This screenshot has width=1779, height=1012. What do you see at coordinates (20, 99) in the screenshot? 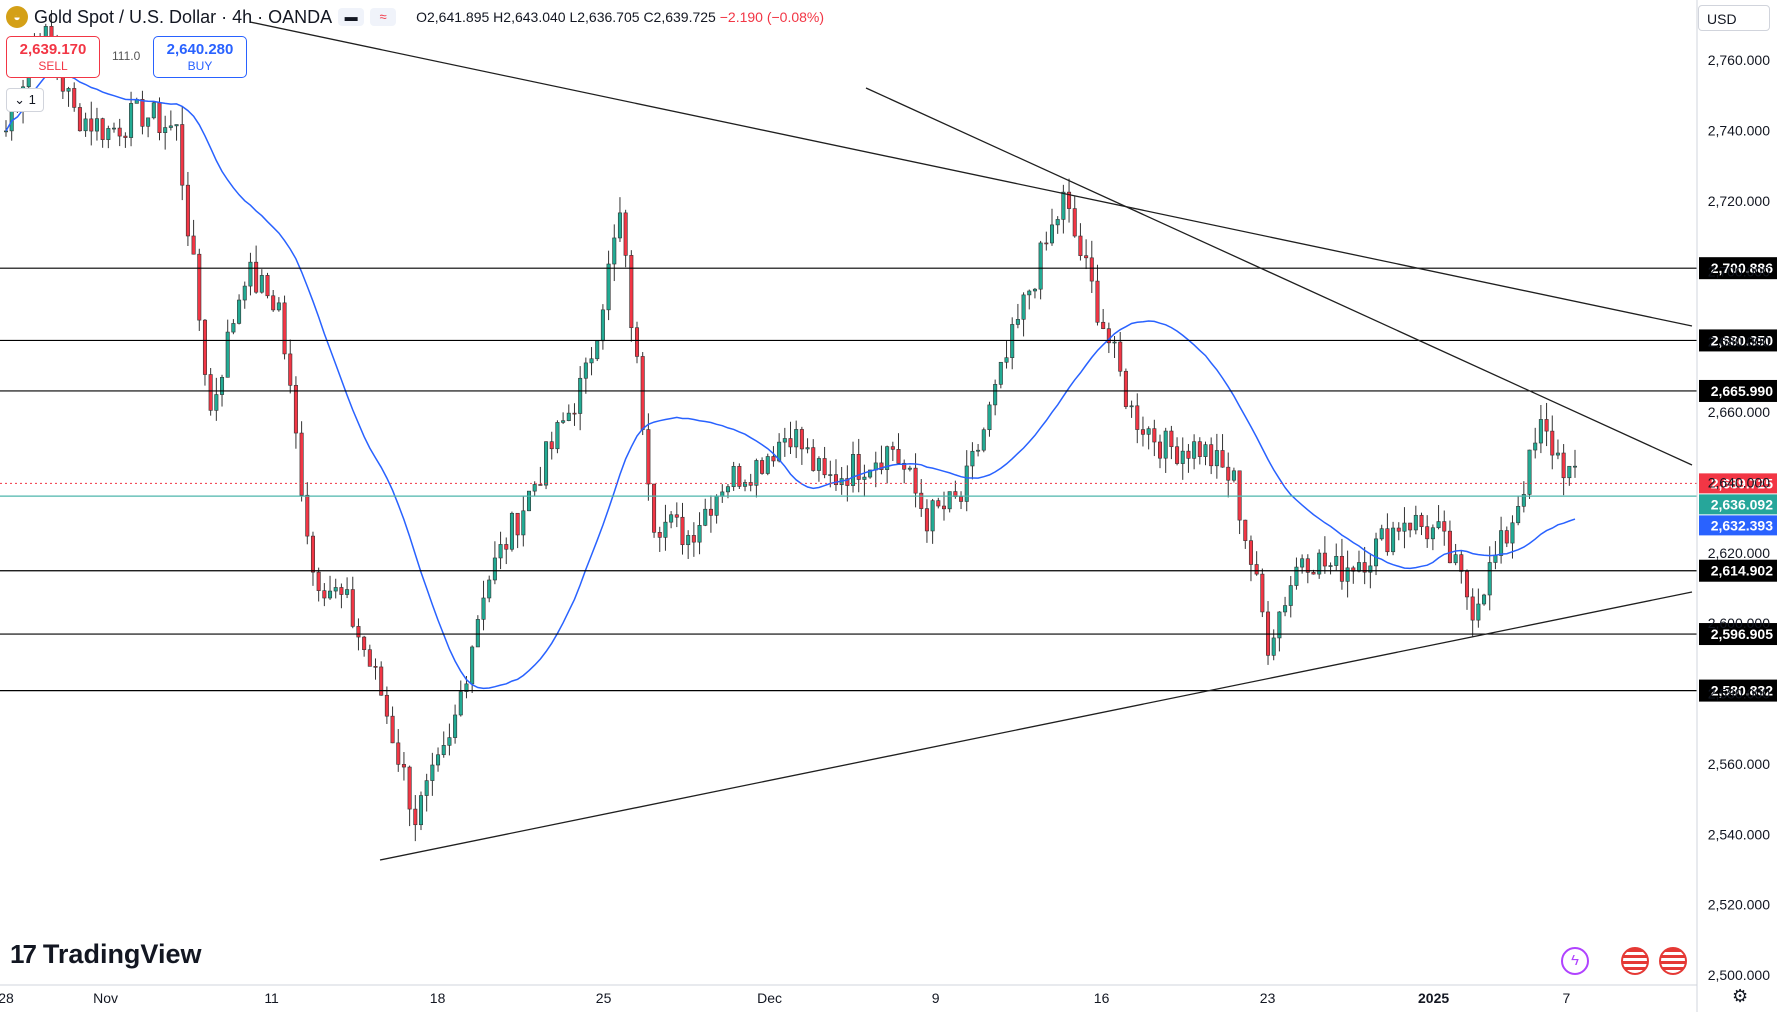
I see `chevron-down-icon: ⌄` at bounding box center [20, 99].